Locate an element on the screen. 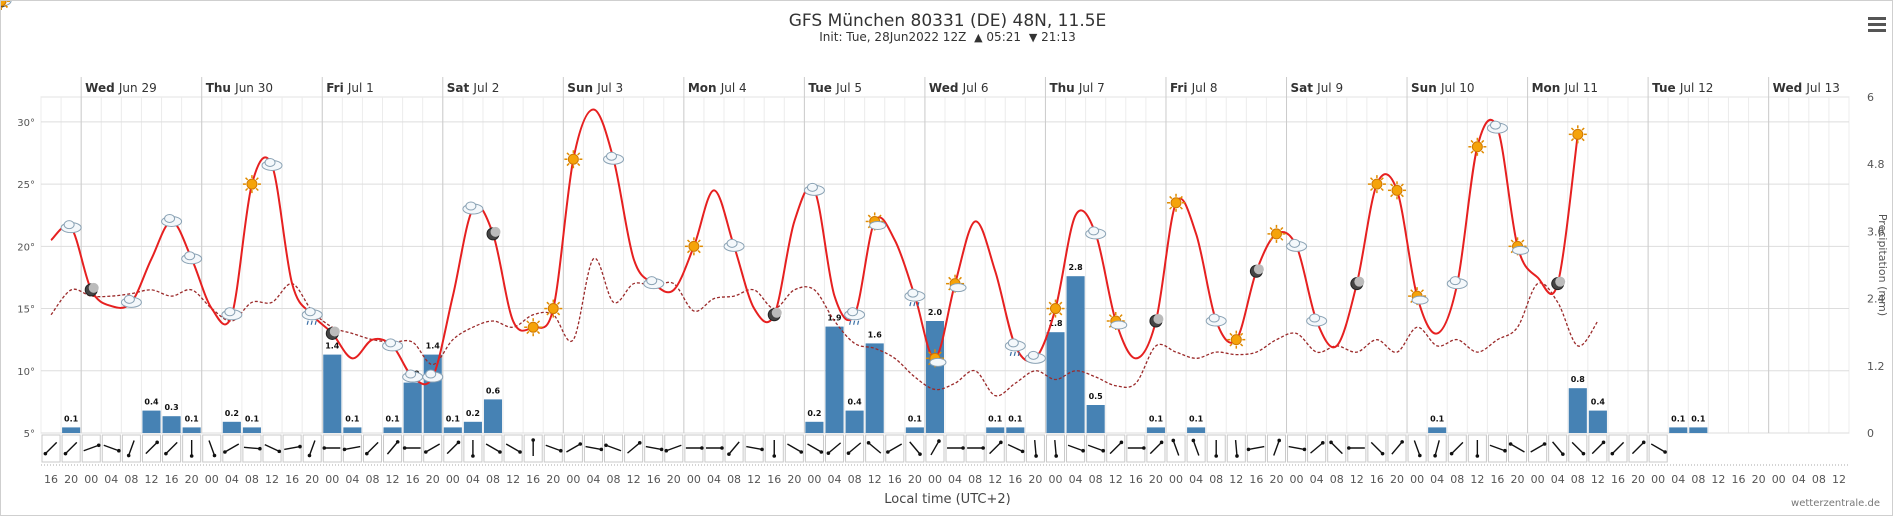 The width and height of the screenshot is (1893, 517). y-tick-label-left: 15° is located at coordinates (26, 310).